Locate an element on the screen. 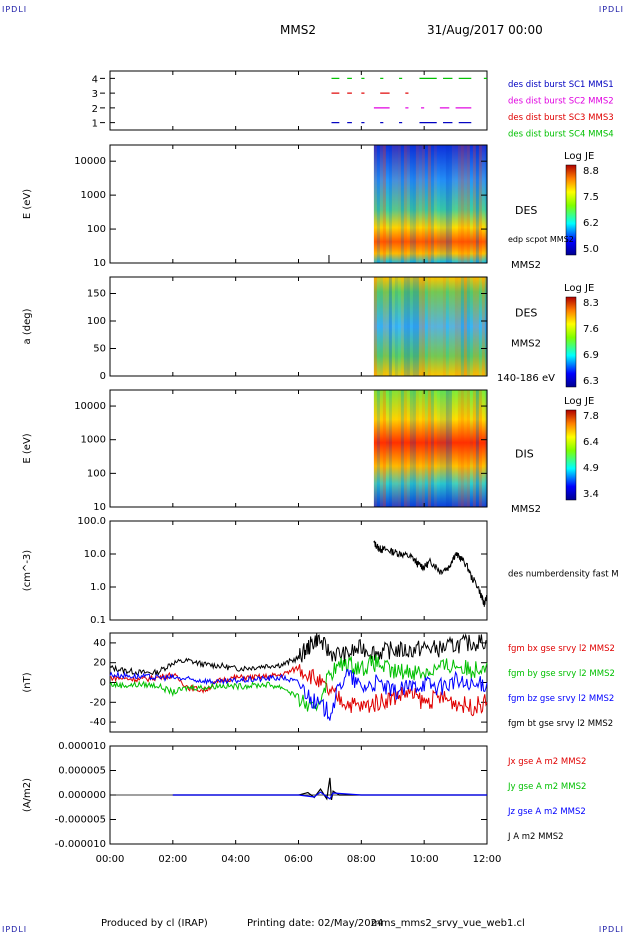 This screenshot has height=934, width=630. corner-label-bottom-left: IPDLI is located at coordinates (15, 929).